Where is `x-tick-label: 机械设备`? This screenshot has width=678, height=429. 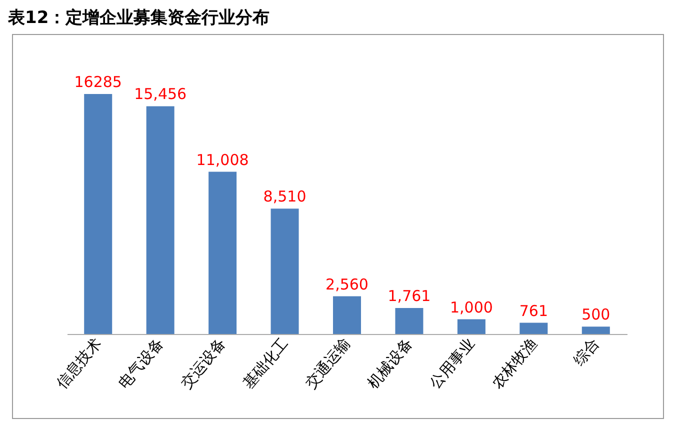 x-tick-label: 机械设备 is located at coordinates (390, 363).